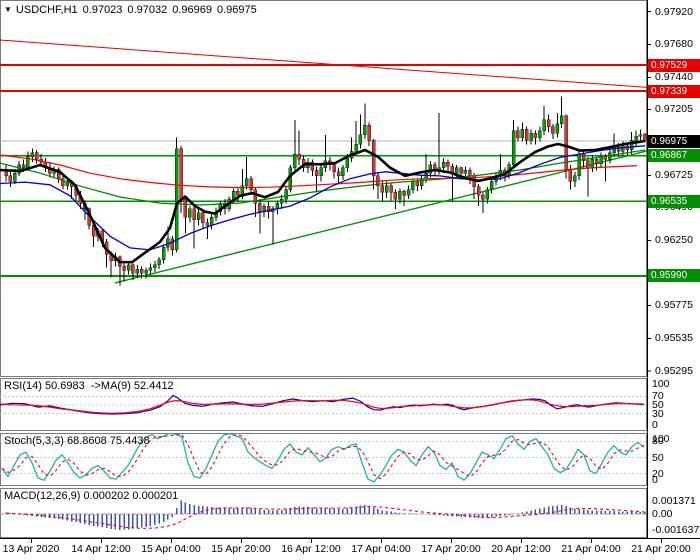 The width and height of the screenshot is (700, 560). I want to click on support-price-tag: 0.96867, so click(674, 156).